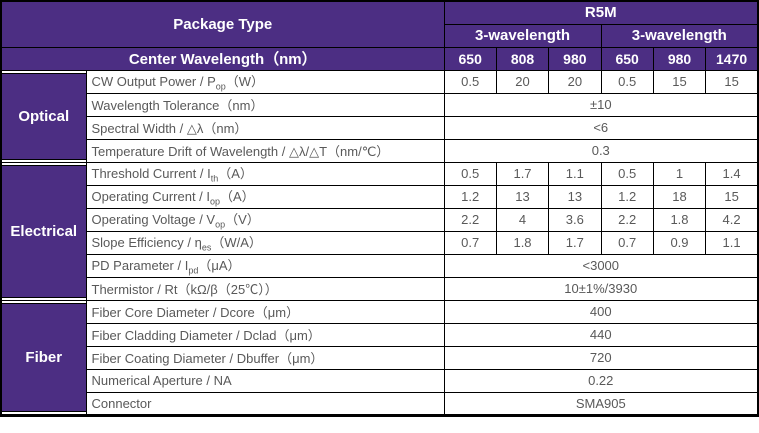 The height and width of the screenshot is (433, 759). Describe the element at coordinates (151, 197) in the screenshot. I see `param-text: Operating Current / I` at that location.